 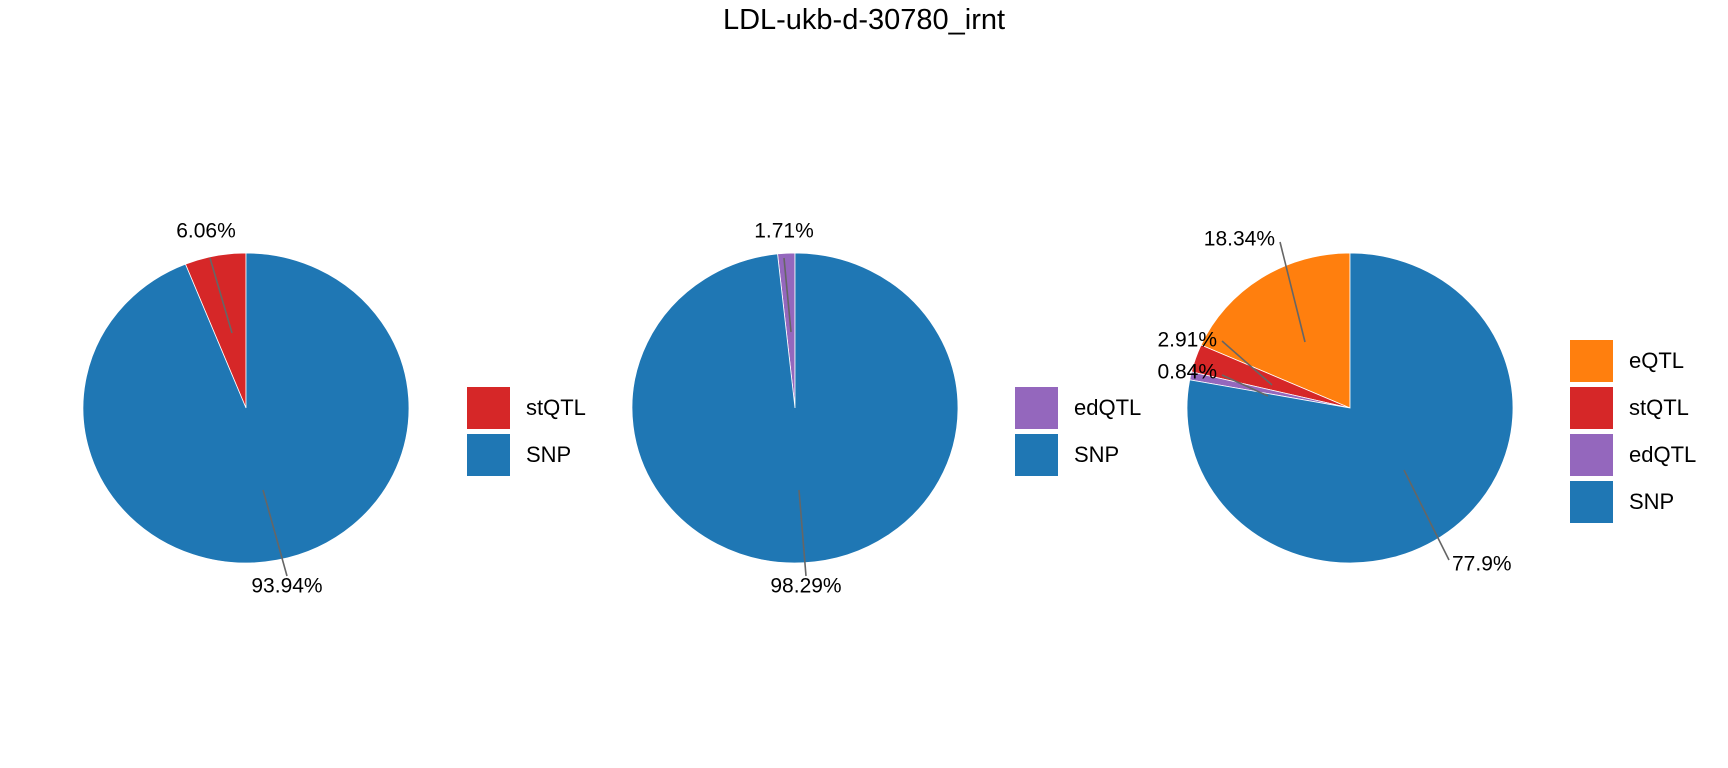 I want to click on leader-line-eqtl, so click(x=1292, y=292).